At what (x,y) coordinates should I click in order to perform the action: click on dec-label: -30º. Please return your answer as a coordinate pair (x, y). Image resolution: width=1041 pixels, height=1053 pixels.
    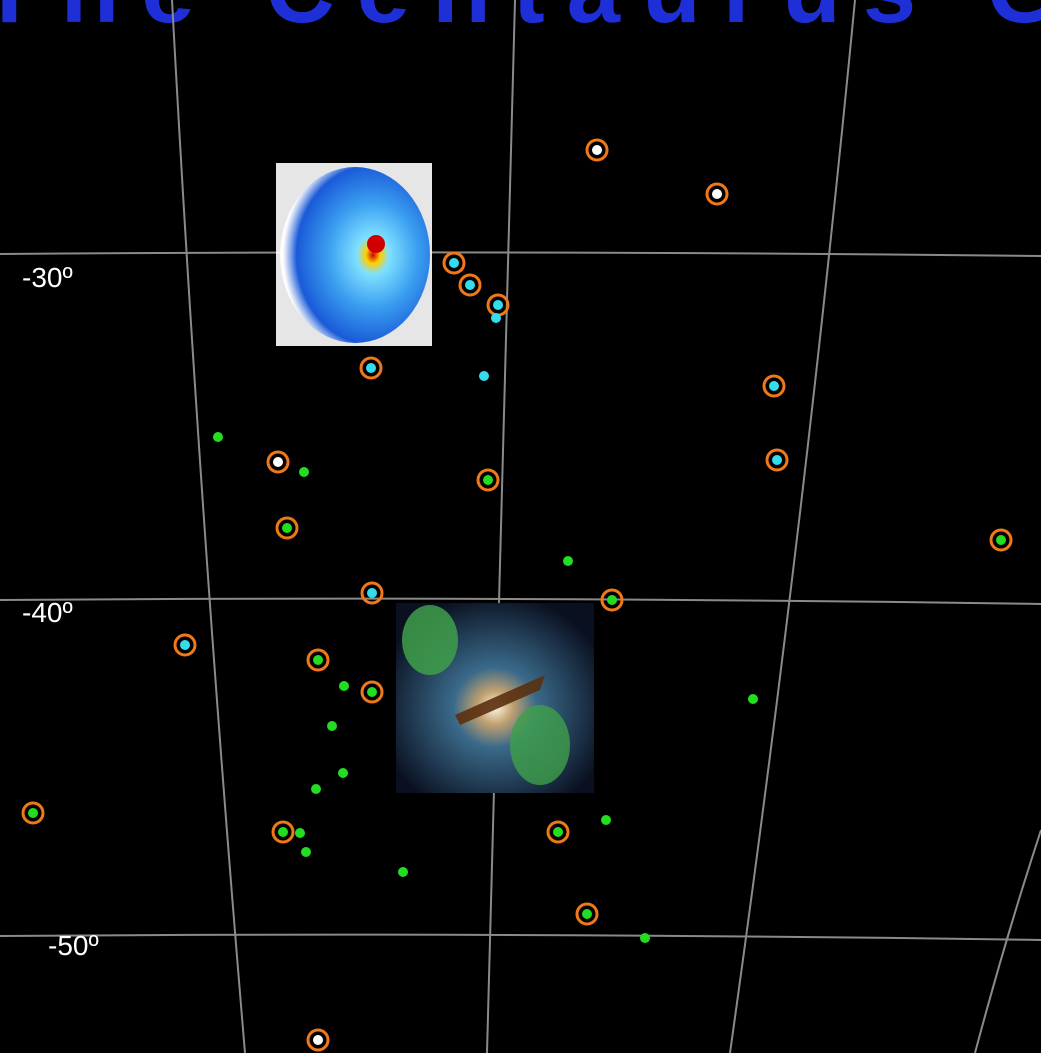
    Looking at the image, I should click on (47, 277).